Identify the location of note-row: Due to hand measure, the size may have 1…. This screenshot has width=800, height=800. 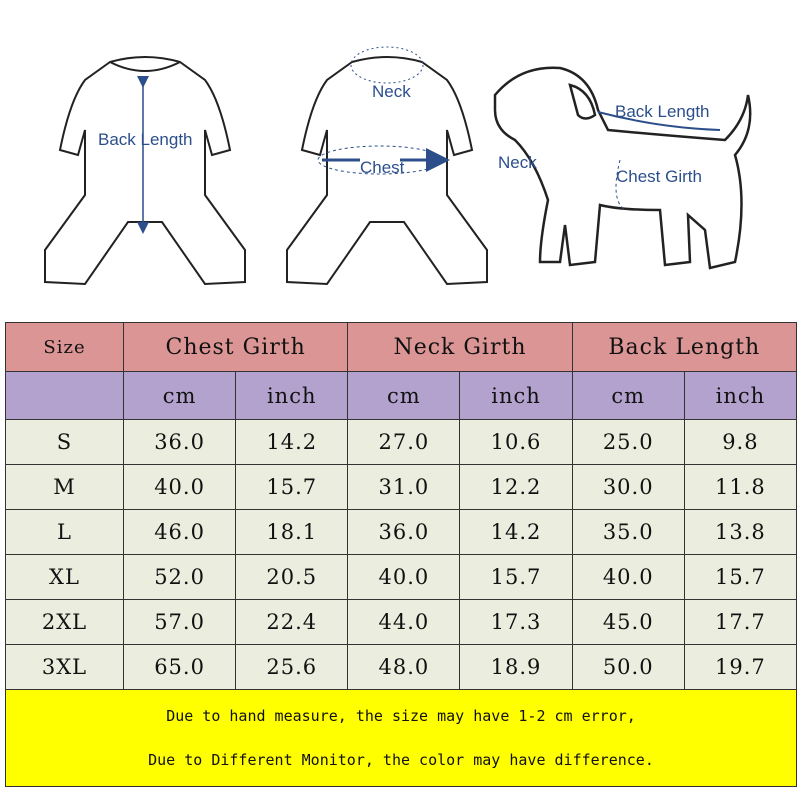
(401, 738).